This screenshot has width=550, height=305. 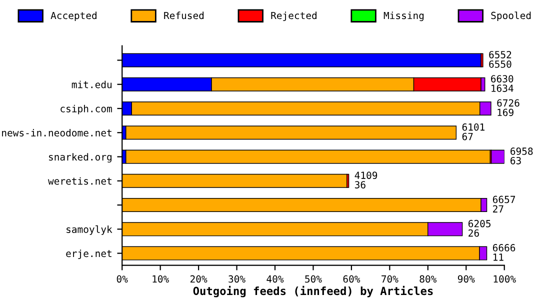 I want to click on annotation: 6657 27, so click(x=504, y=204).